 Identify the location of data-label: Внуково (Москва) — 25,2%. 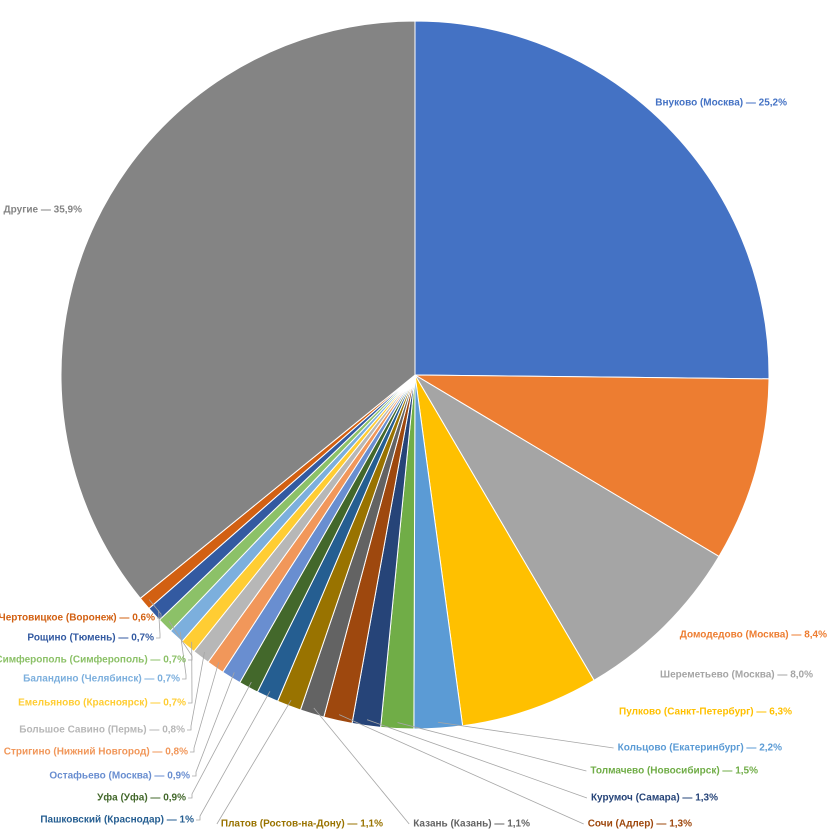
(721, 103).